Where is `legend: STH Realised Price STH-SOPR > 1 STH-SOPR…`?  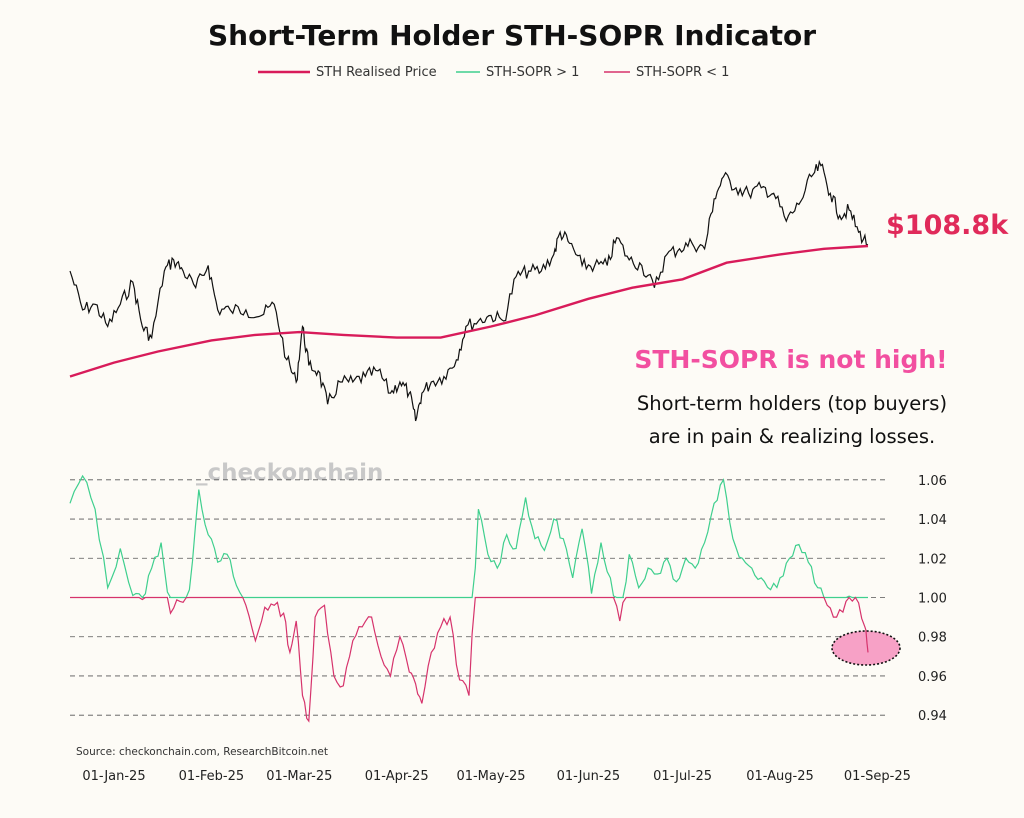
legend: STH Realised Price STH-SOPR > 1 STH-SOPR… is located at coordinates (493, 72).